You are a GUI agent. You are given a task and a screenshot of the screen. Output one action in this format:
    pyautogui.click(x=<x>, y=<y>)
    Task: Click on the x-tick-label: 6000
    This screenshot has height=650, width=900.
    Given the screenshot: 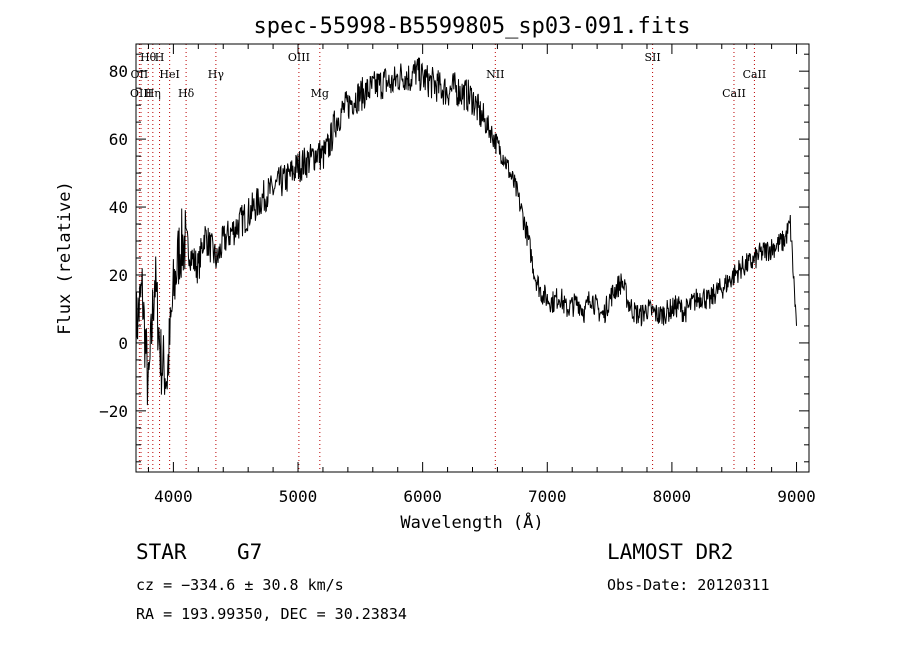 What is the action you would take?
    pyautogui.click(x=422, y=496)
    